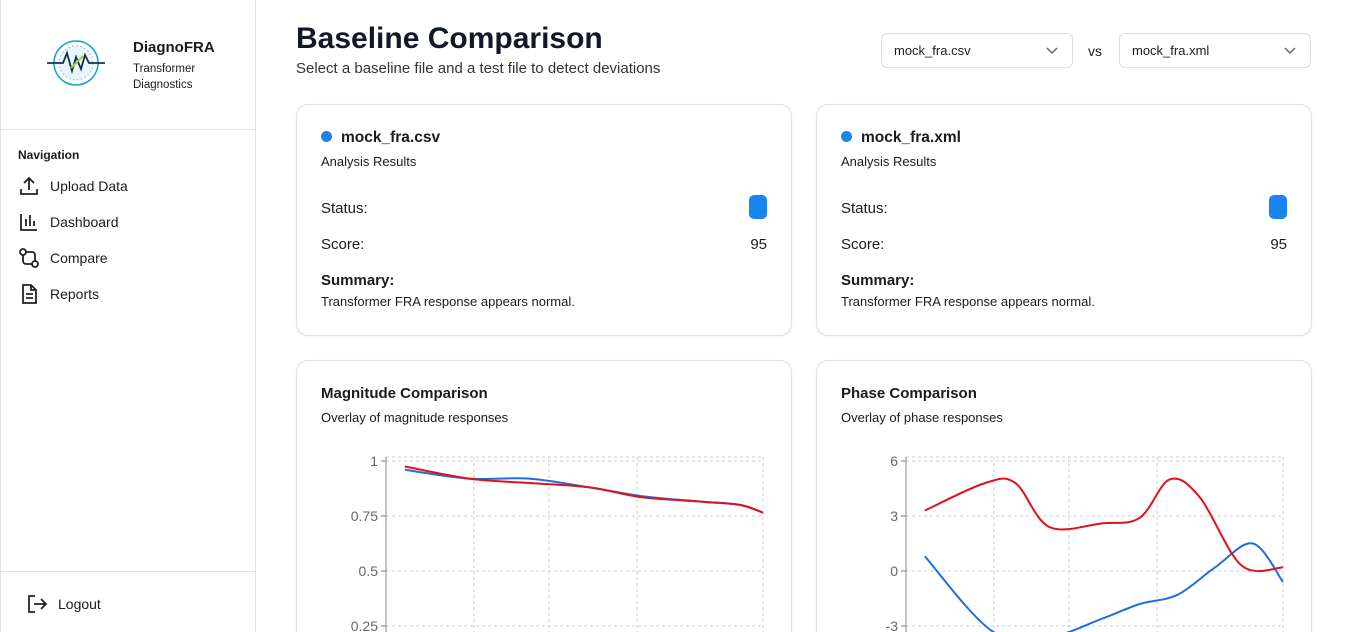 The image size is (1351, 632). What do you see at coordinates (557, 542) in the screenshot?
I see `chart: 0.25 0.5 0.75 1` at bounding box center [557, 542].